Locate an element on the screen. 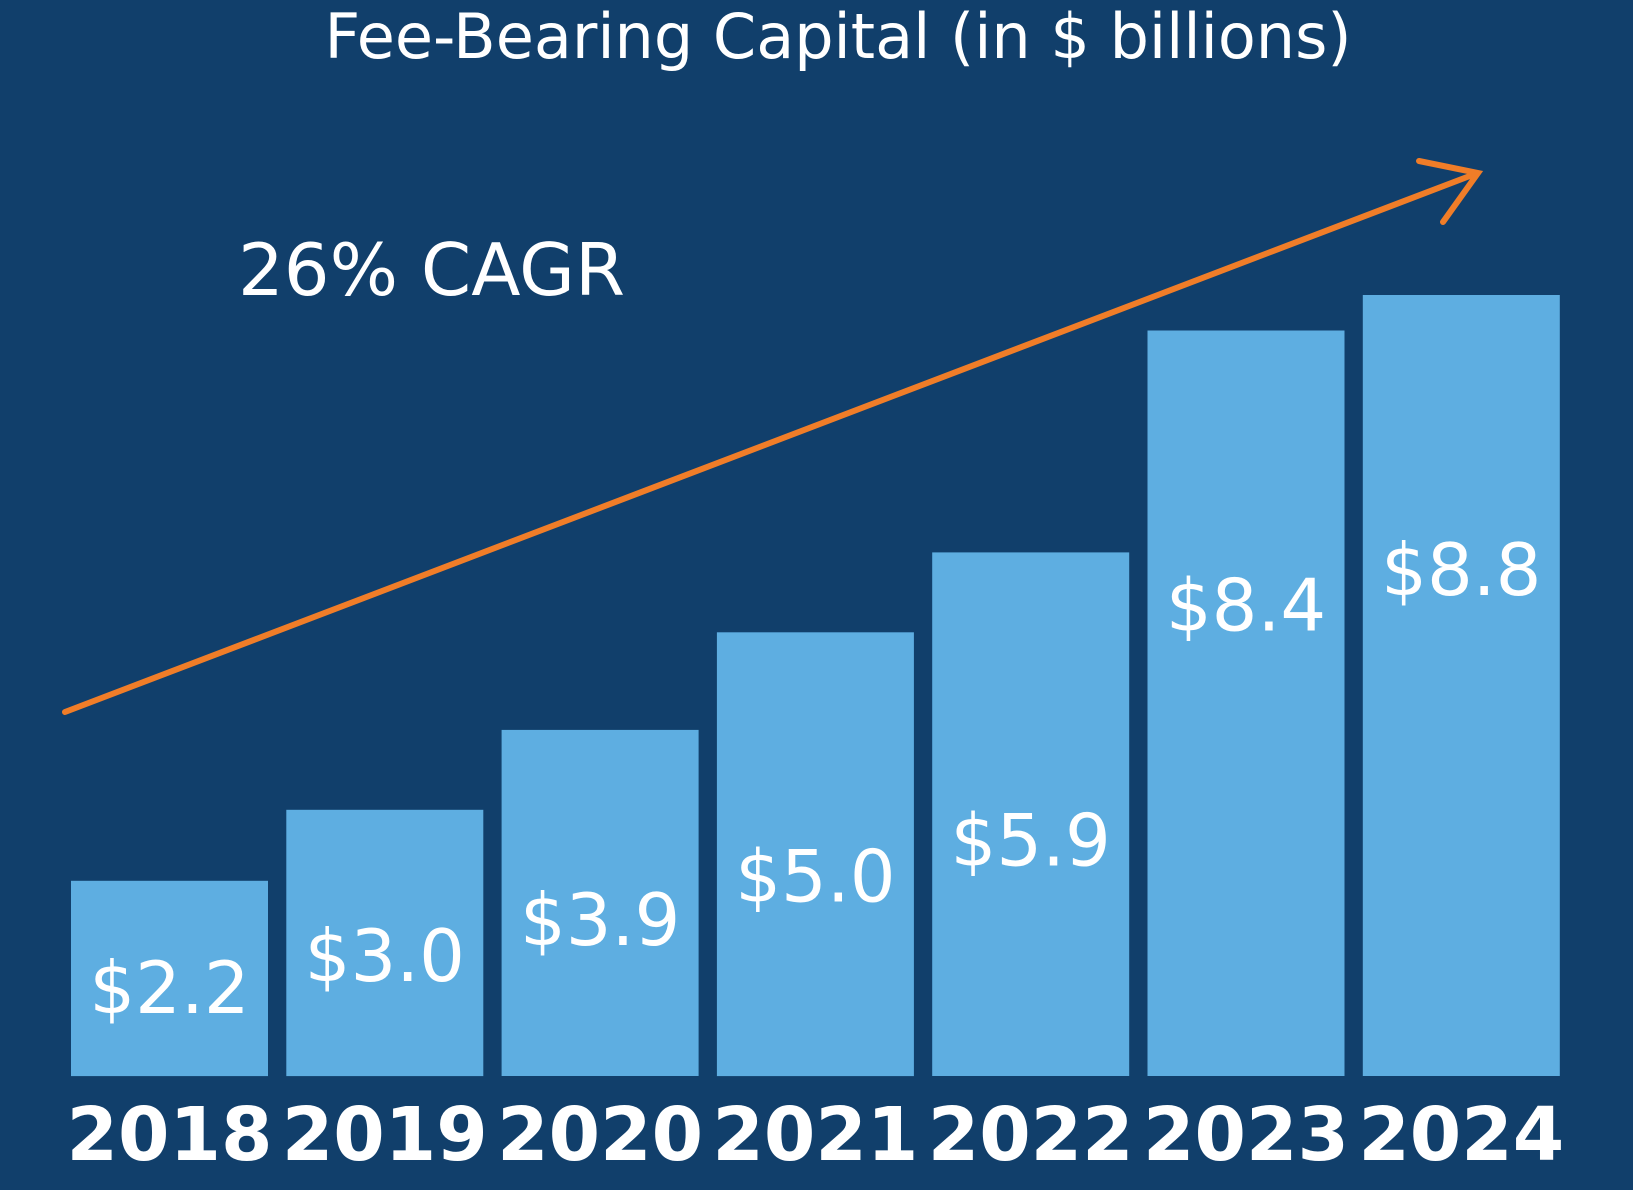  x-tick-label-2021: 2021 is located at coordinates (815, 1135).